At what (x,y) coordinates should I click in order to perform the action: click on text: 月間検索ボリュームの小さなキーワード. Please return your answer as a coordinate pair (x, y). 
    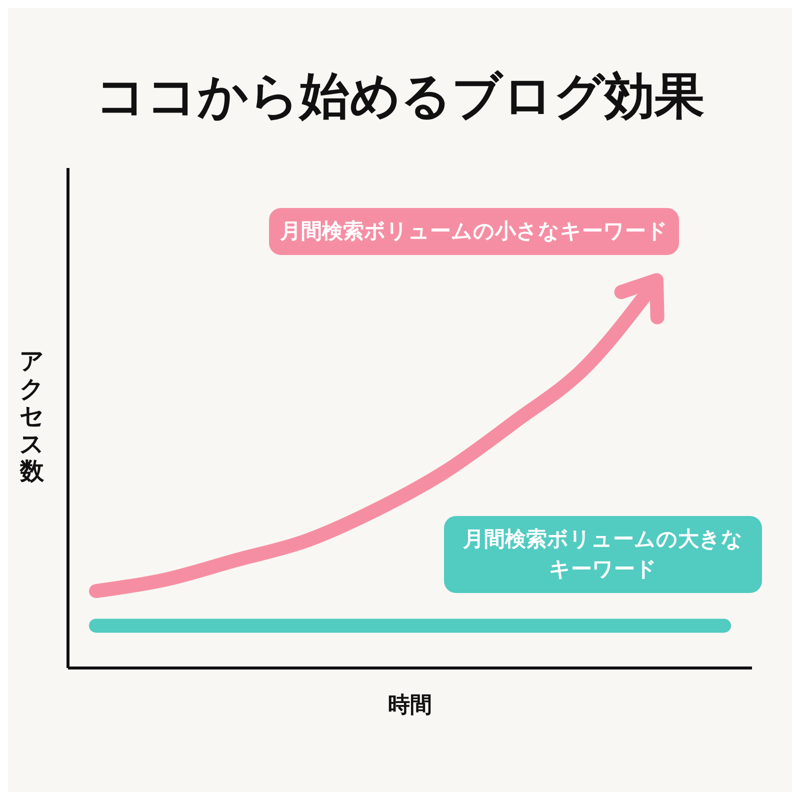
    Looking at the image, I should click on (474, 231).